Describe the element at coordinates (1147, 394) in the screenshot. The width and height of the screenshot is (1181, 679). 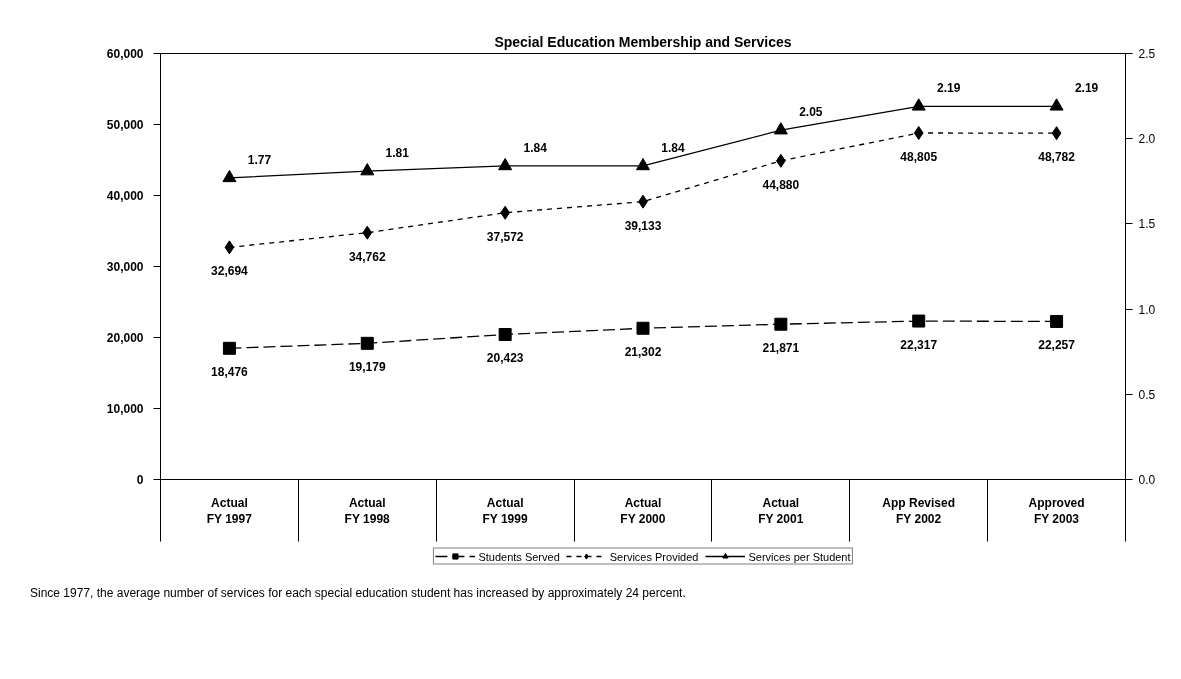
I see `y2-tick-label: 0.5` at that location.